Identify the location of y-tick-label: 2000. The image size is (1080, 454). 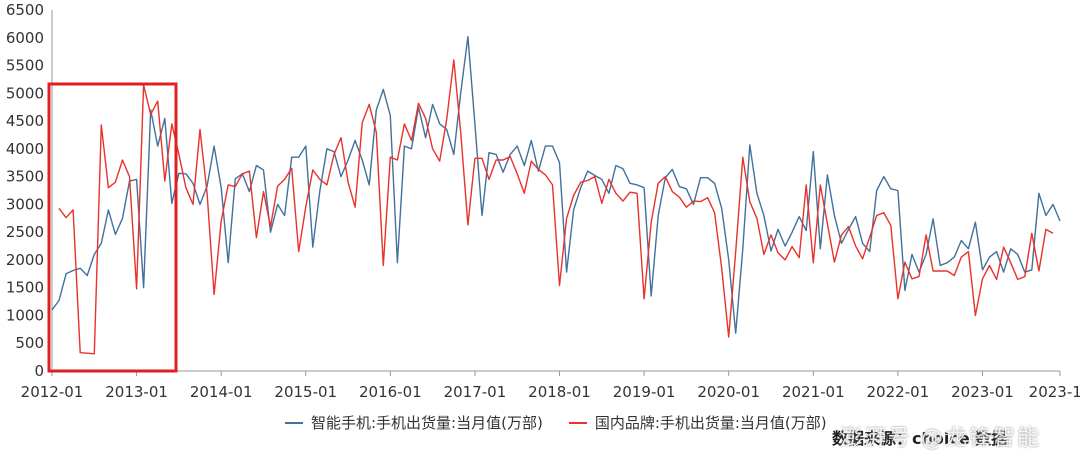
(25, 260).